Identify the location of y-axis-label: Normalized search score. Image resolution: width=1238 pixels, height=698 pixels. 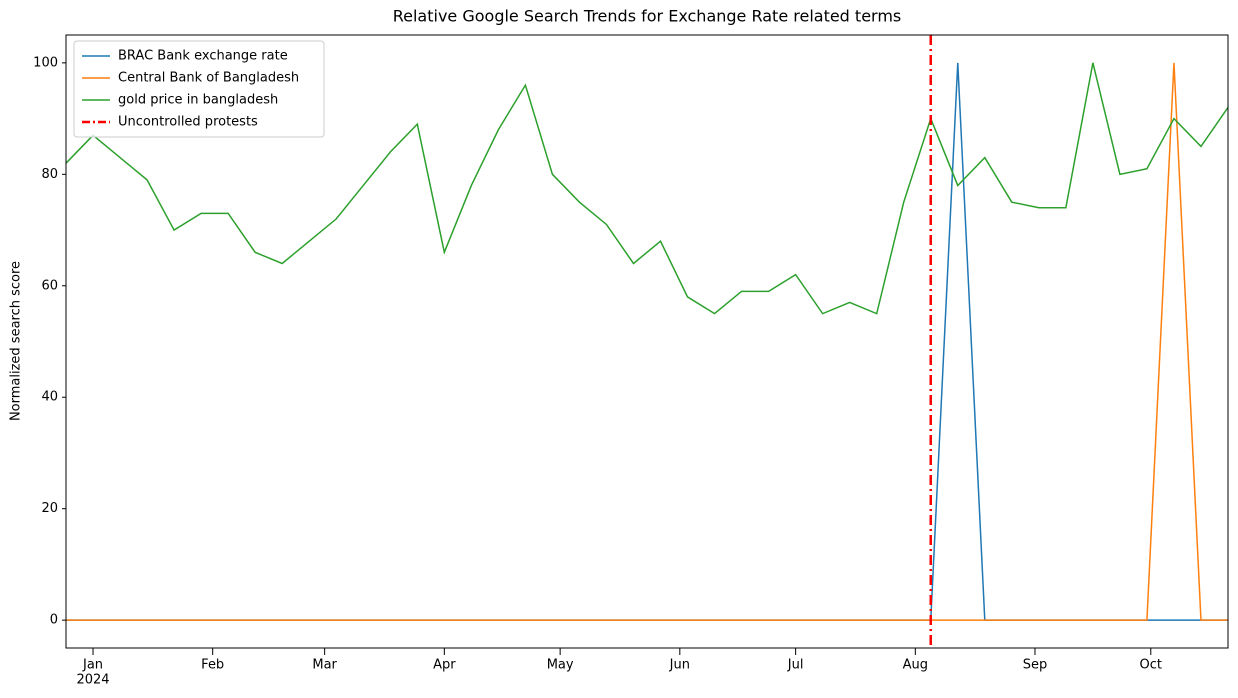
(16, 341).